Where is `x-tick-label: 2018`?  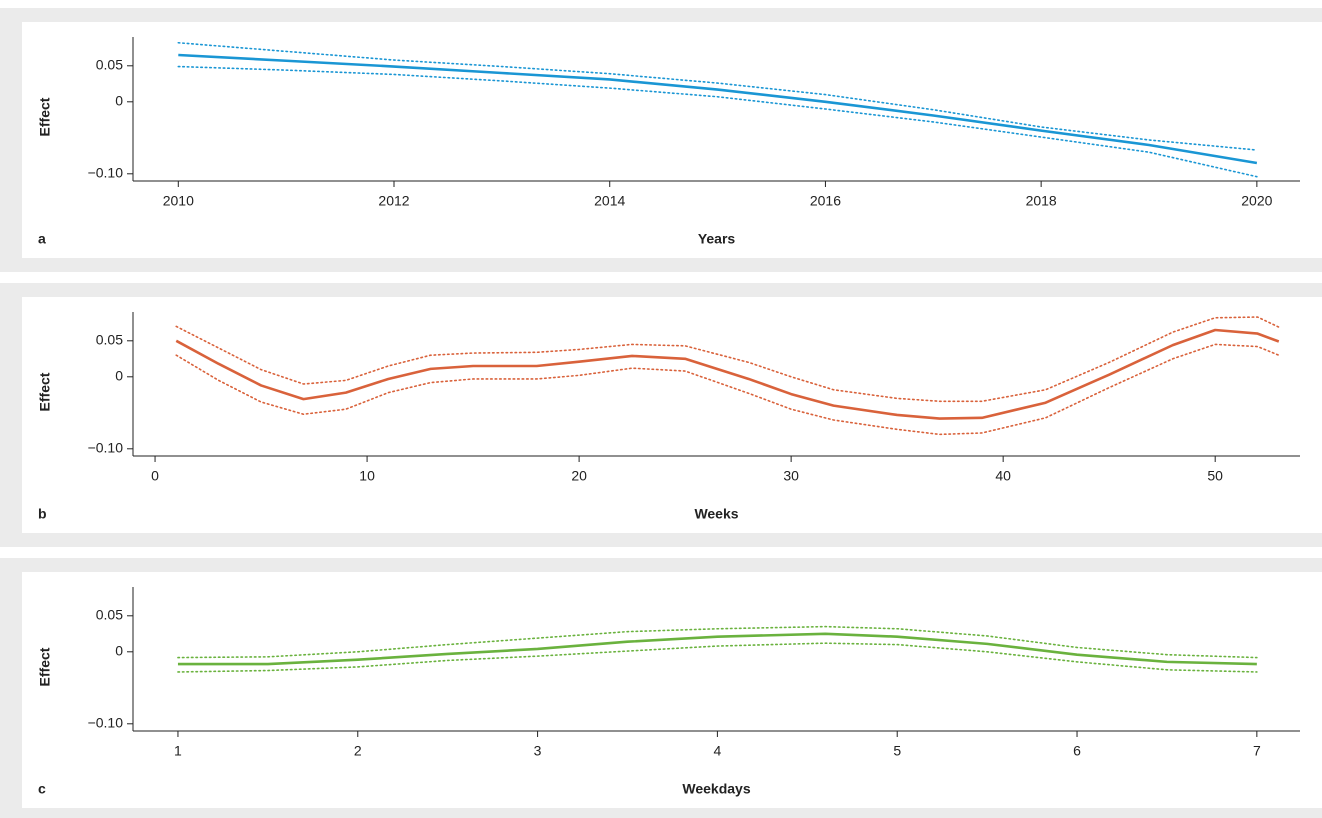 x-tick-label: 2018 is located at coordinates (1041, 201).